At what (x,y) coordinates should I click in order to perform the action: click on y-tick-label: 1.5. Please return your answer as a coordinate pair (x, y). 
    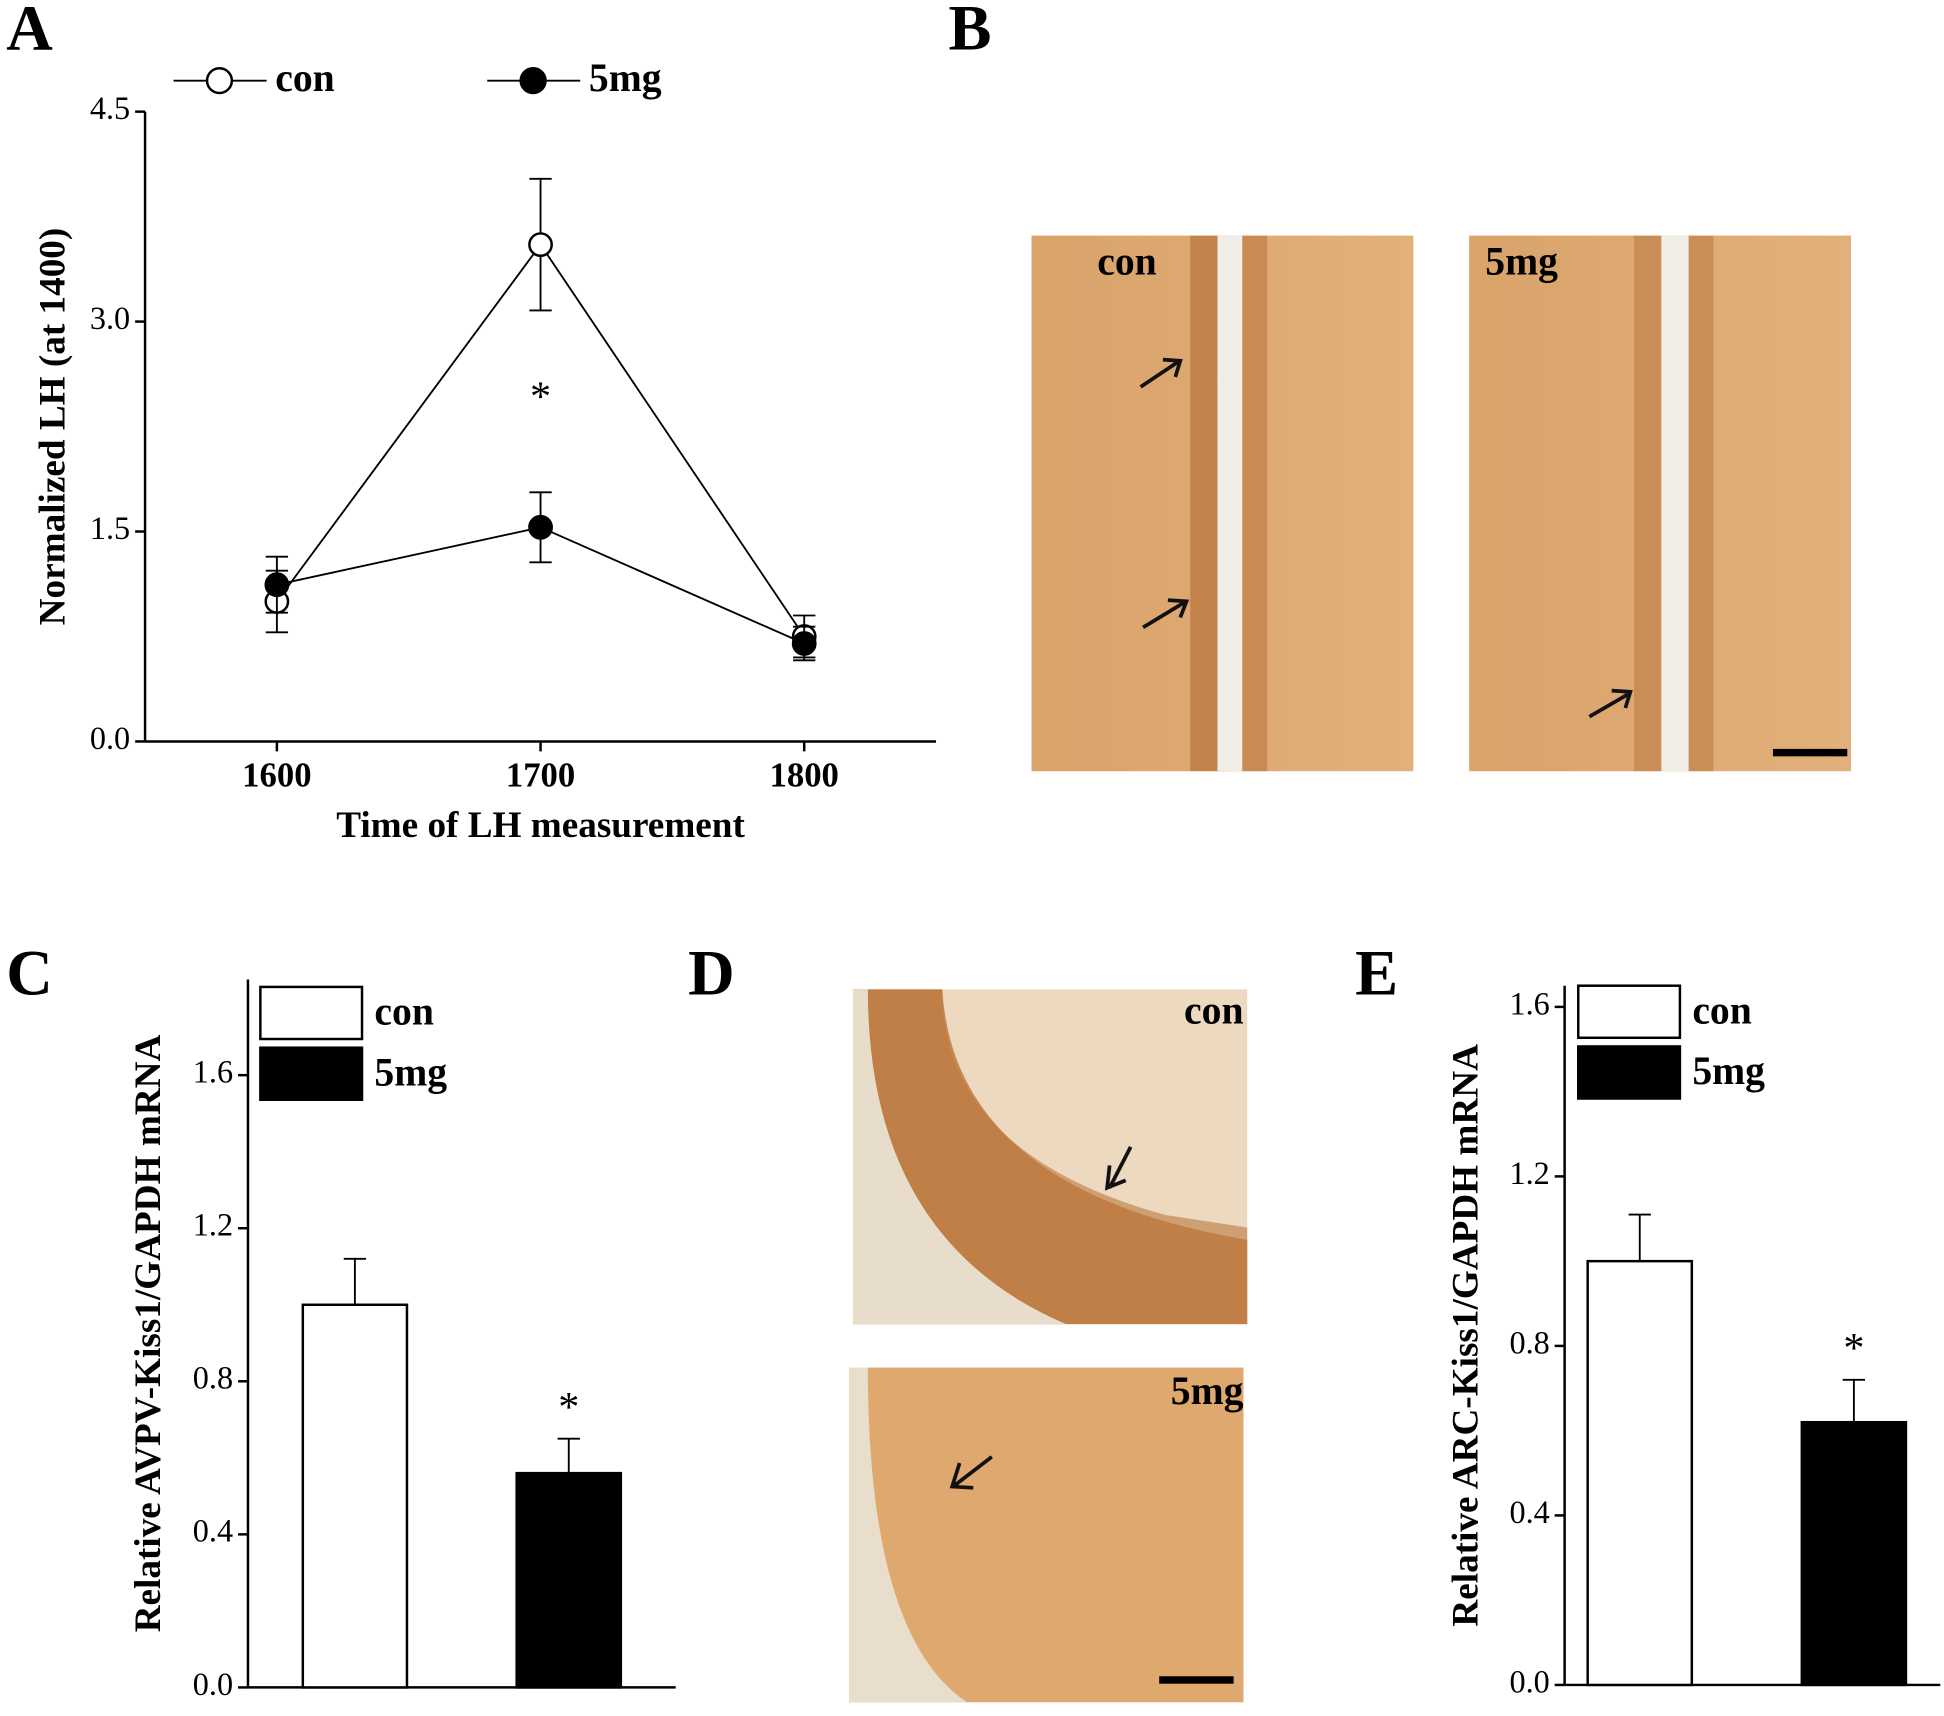
    Looking at the image, I should click on (110, 528).